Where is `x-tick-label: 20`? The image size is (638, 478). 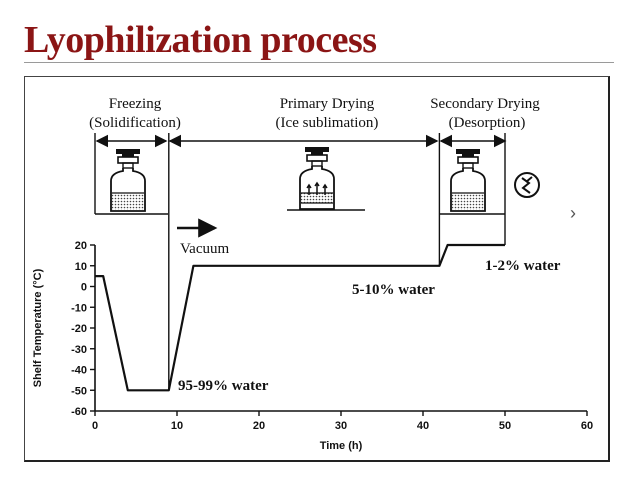
x-tick-label: 20 is located at coordinates (259, 426).